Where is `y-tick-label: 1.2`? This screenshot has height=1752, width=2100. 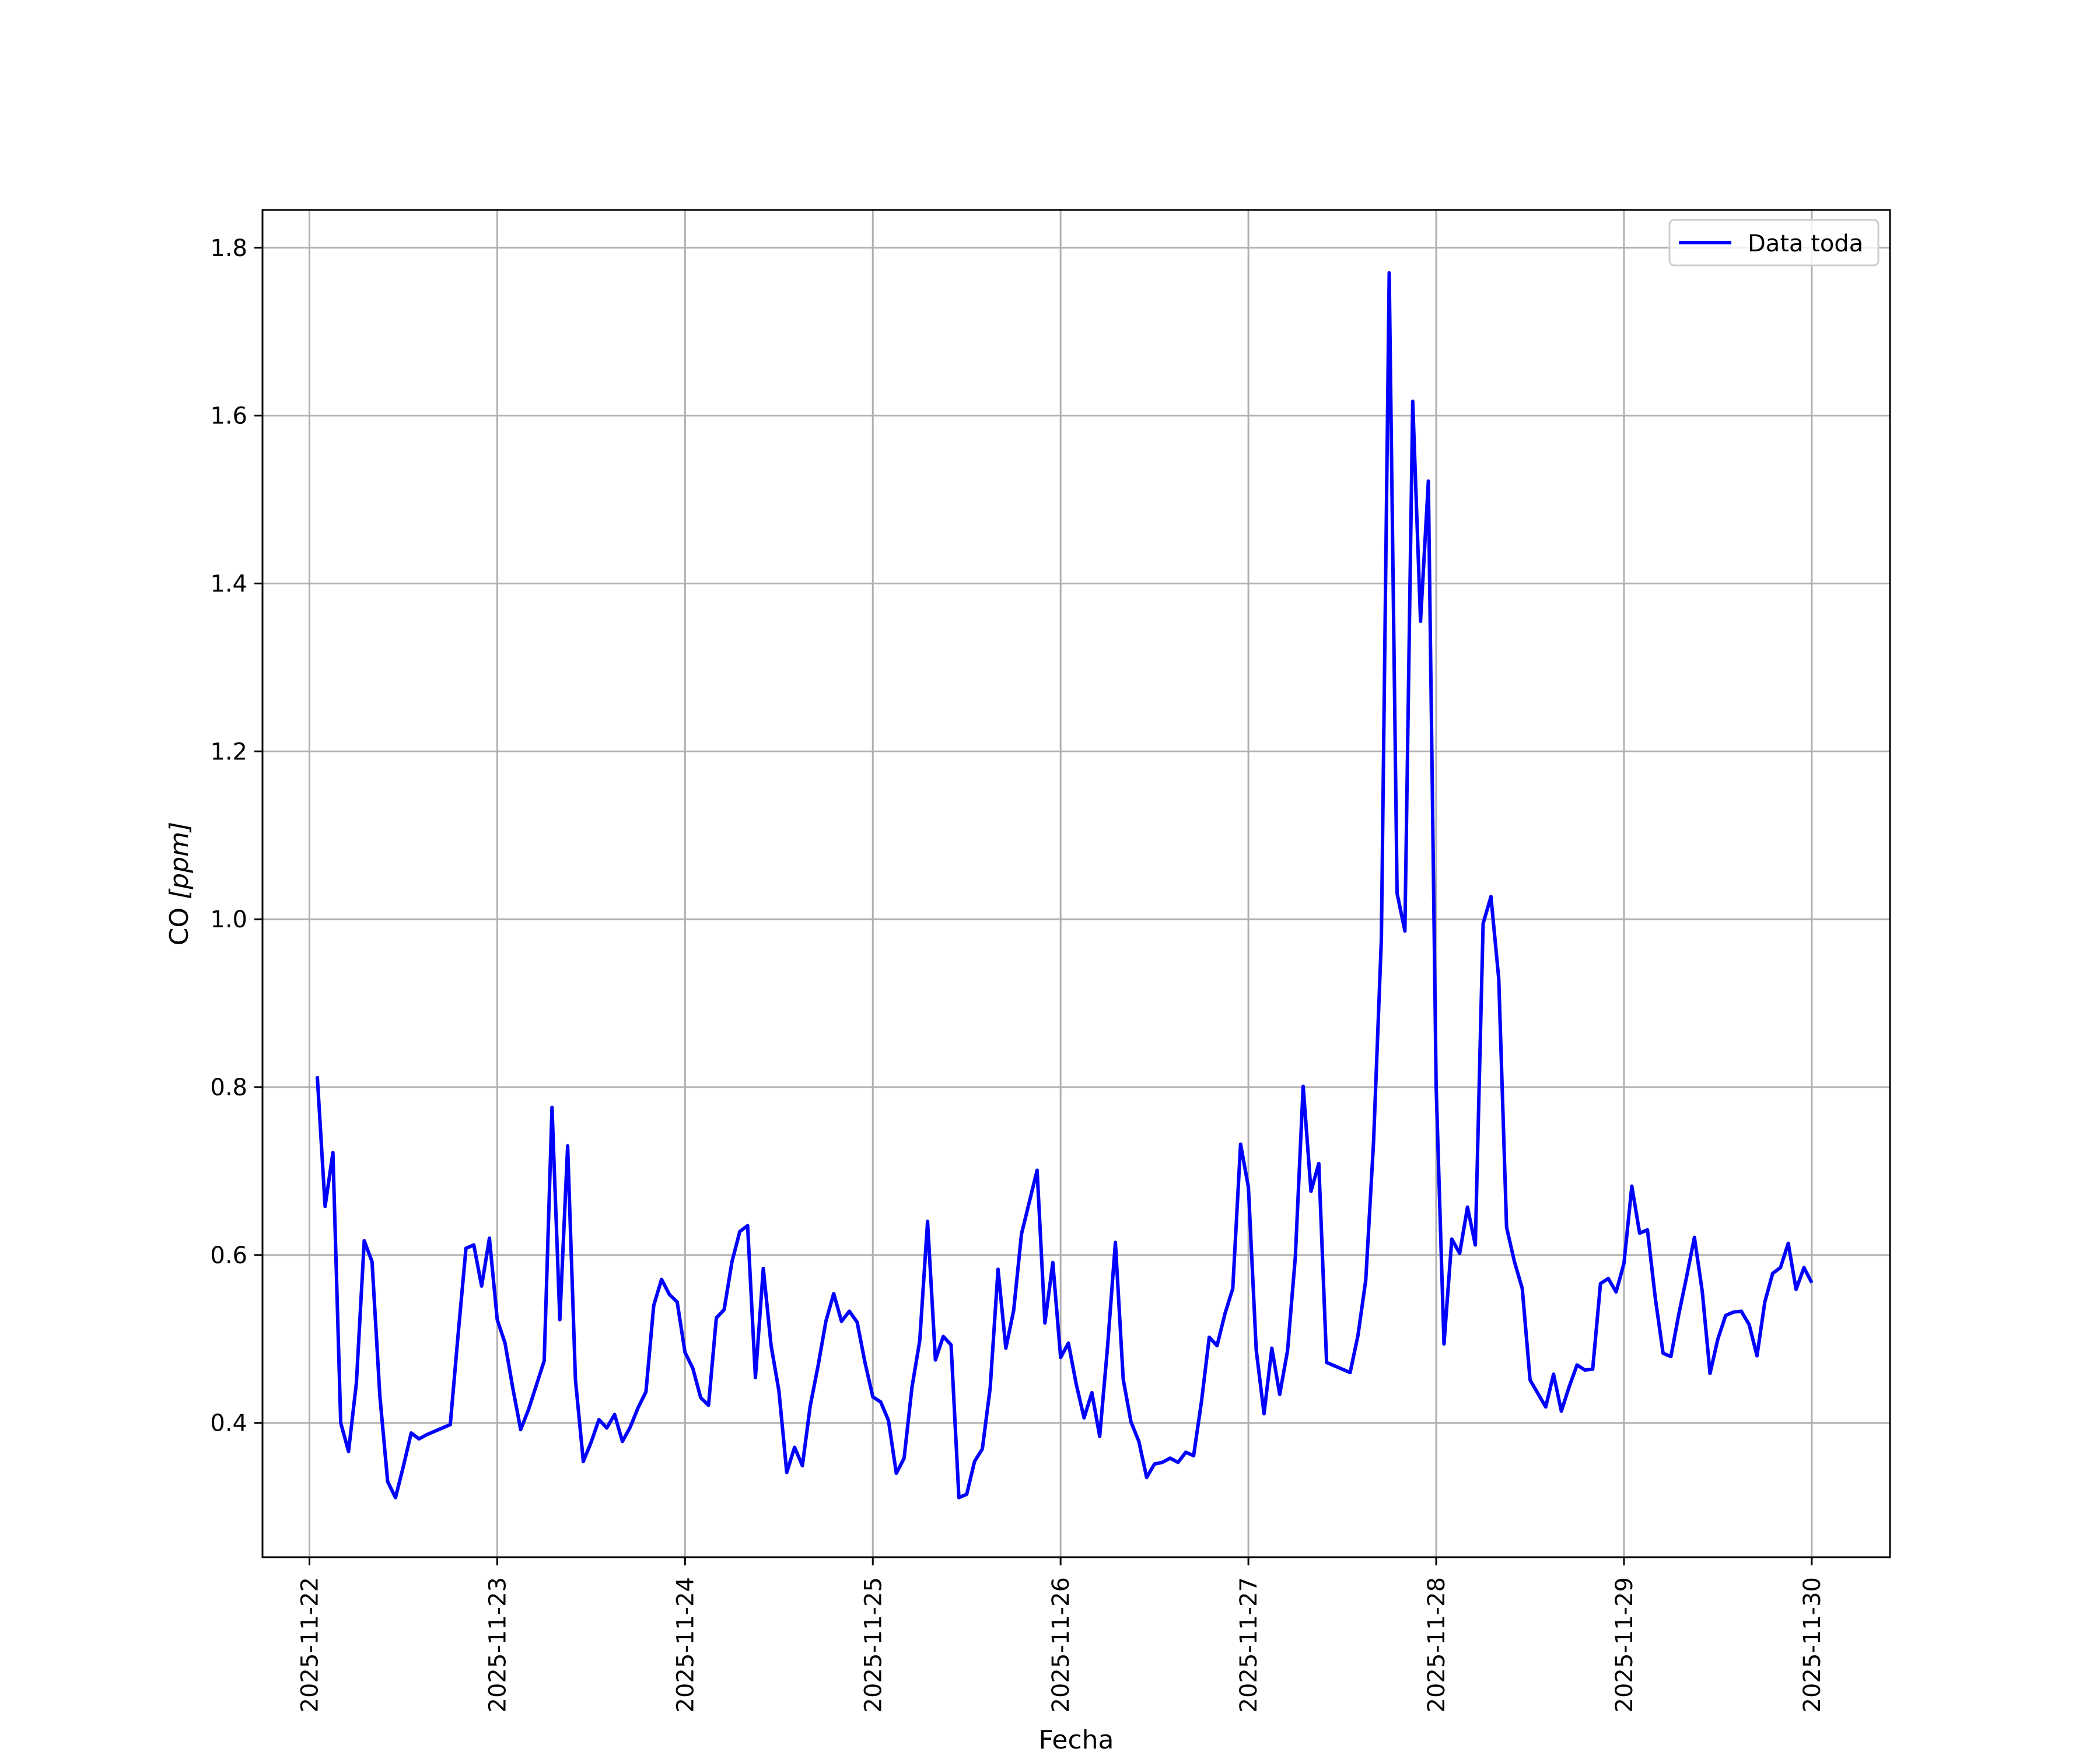 y-tick-label: 1.2 is located at coordinates (228, 751).